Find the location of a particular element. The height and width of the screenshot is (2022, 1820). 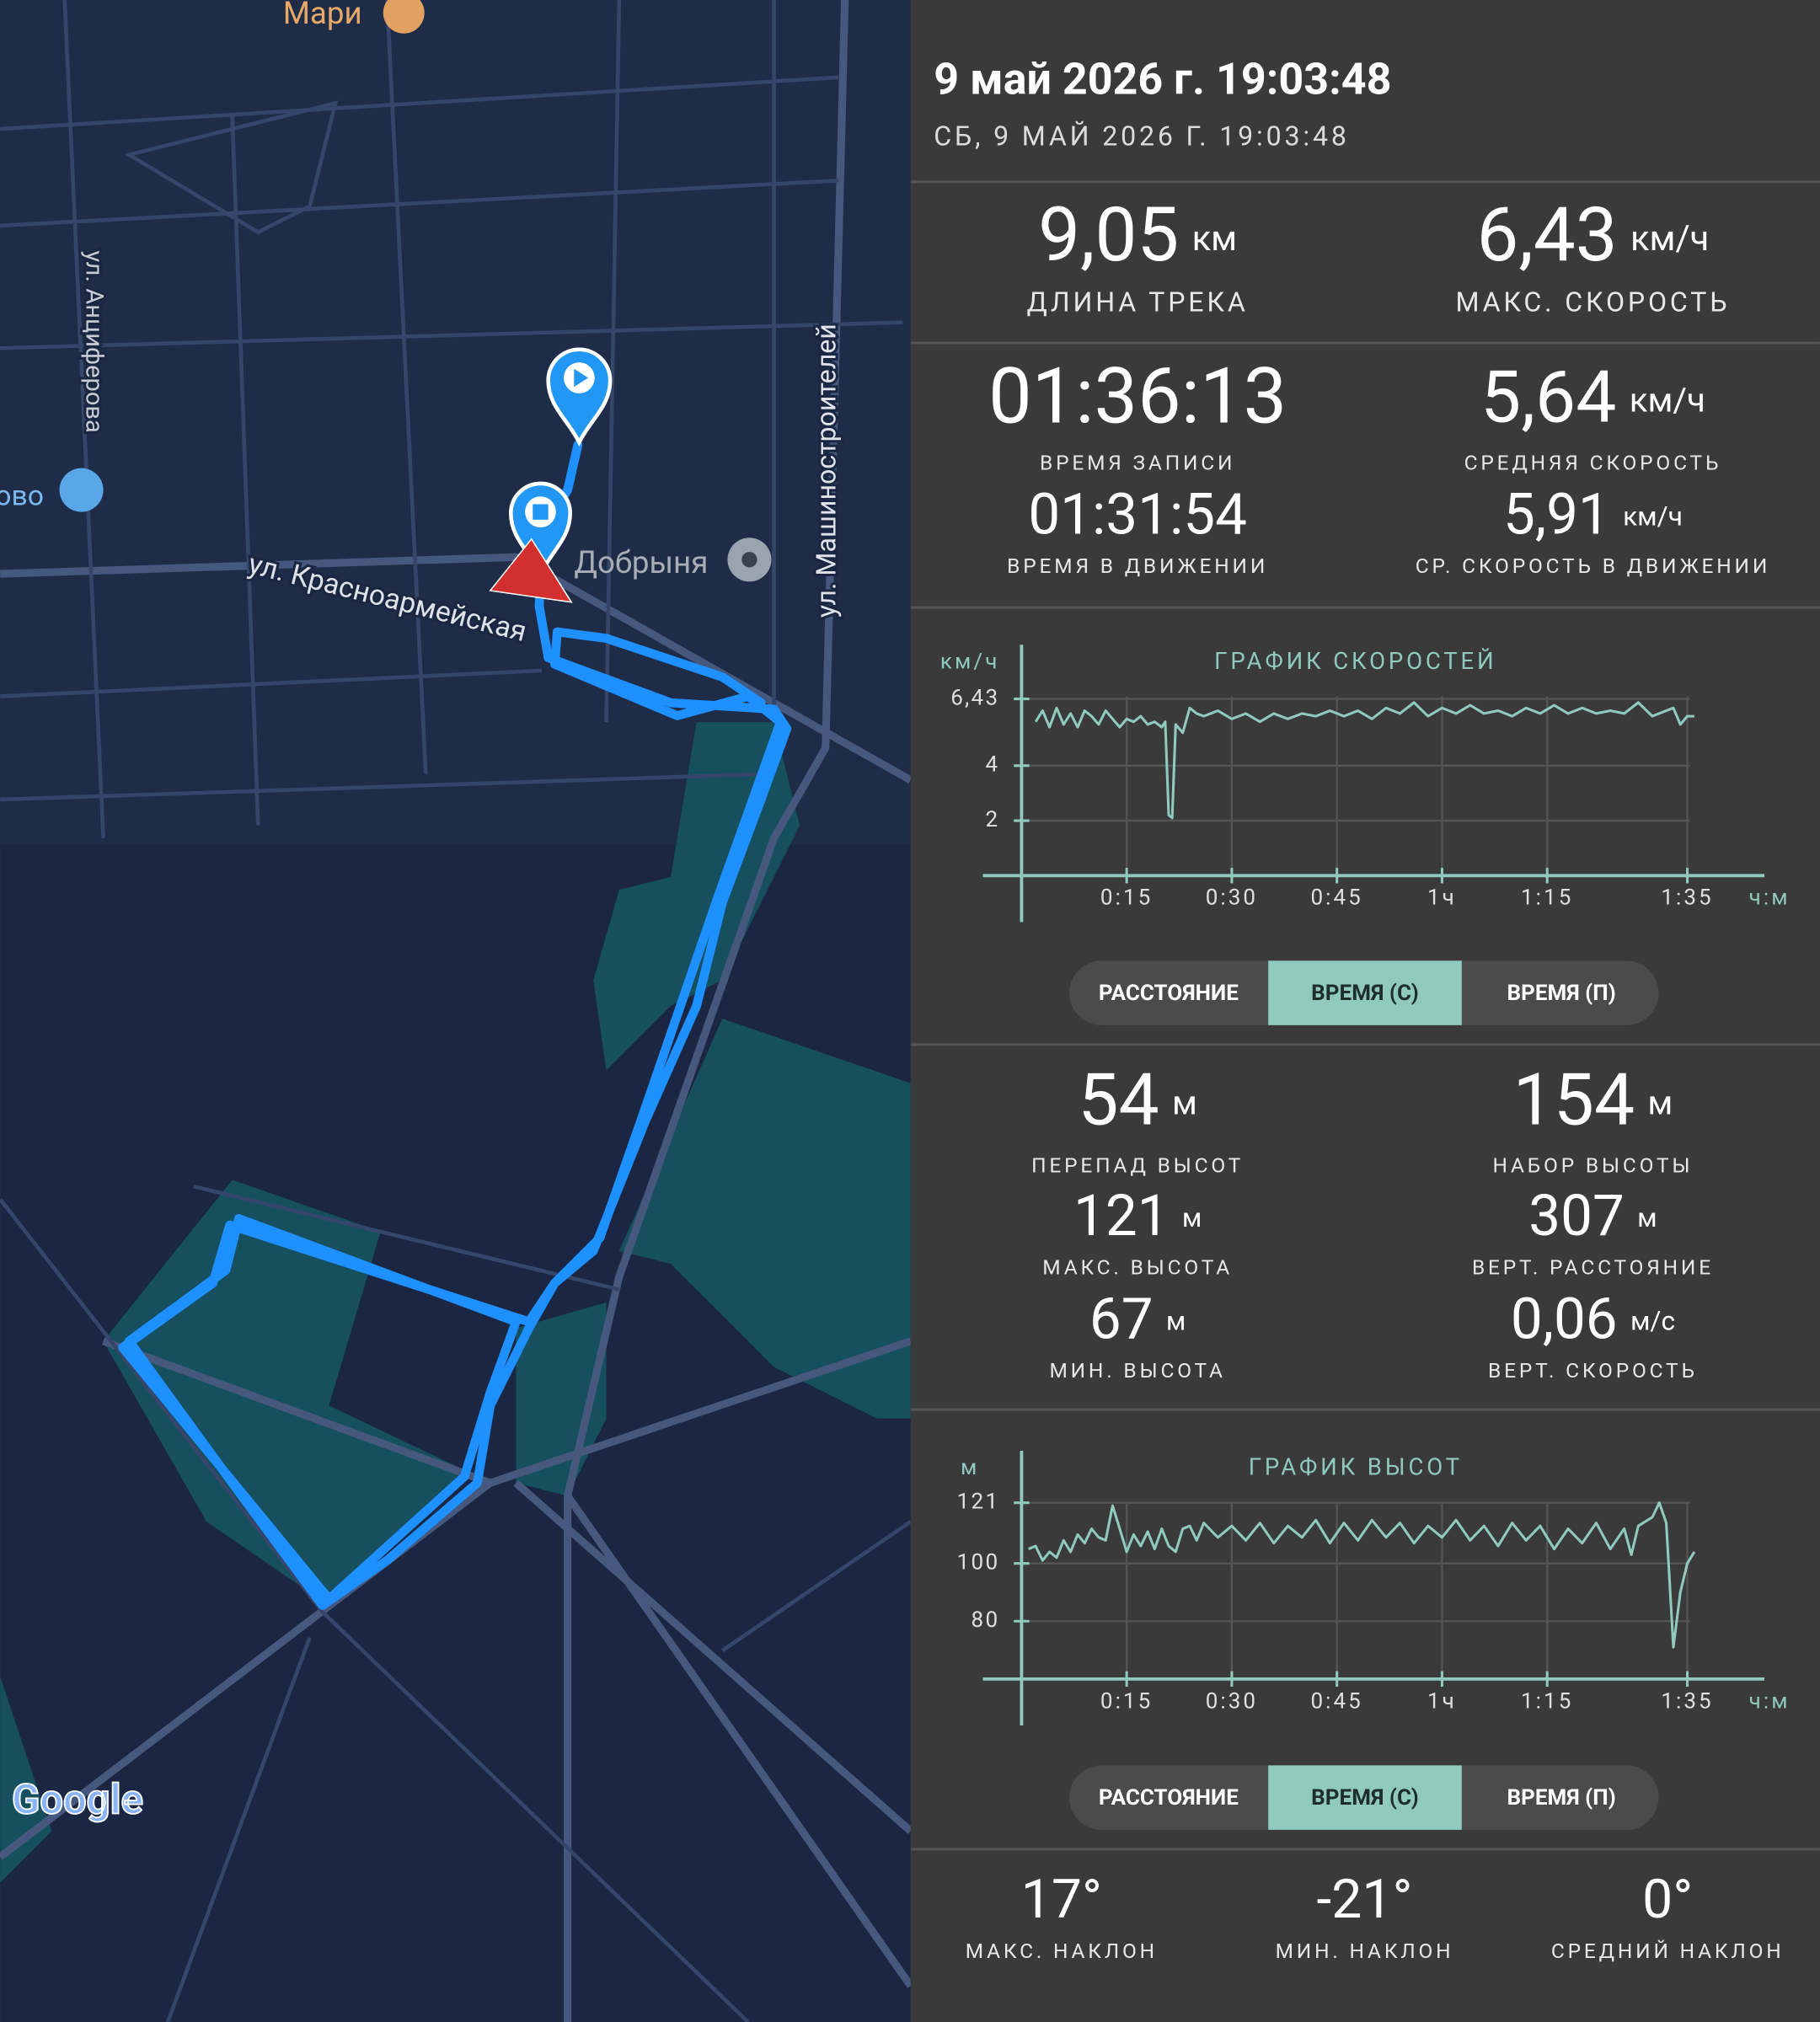

map-label: Добрыня is located at coordinates (641, 562).